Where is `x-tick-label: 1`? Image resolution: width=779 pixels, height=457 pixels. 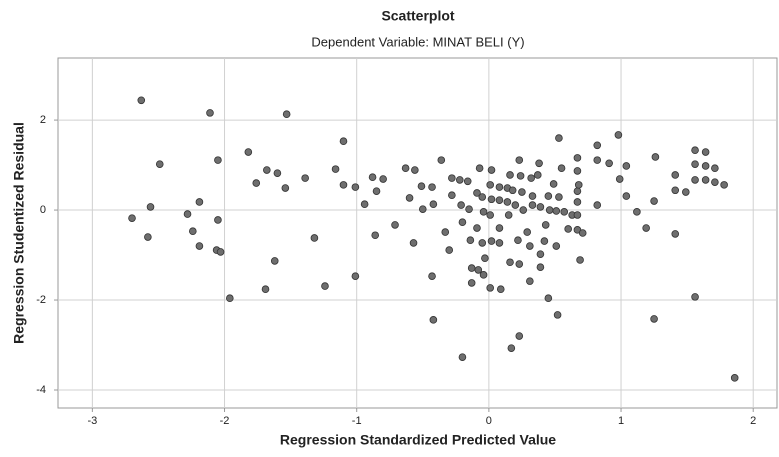 x-tick-label: 1 is located at coordinates (621, 421).